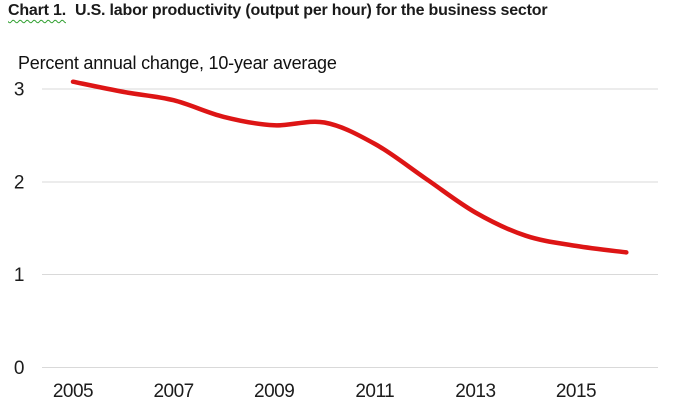 The image size is (673, 416). What do you see at coordinates (19, 368) in the screenshot?
I see `y-axis-tick-label: 0` at bounding box center [19, 368].